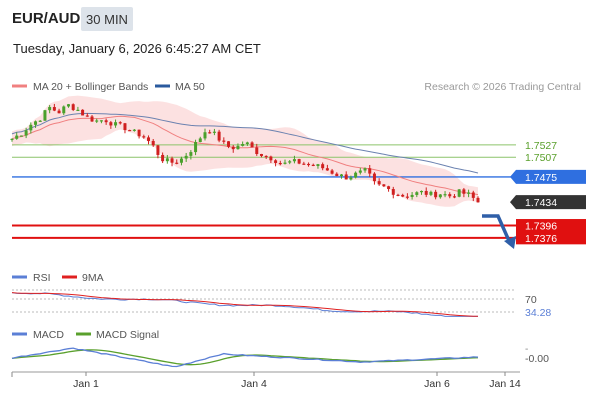 Image resolution: width=590 pixels, height=400 pixels. I want to click on macd-line, so click(245, 357).